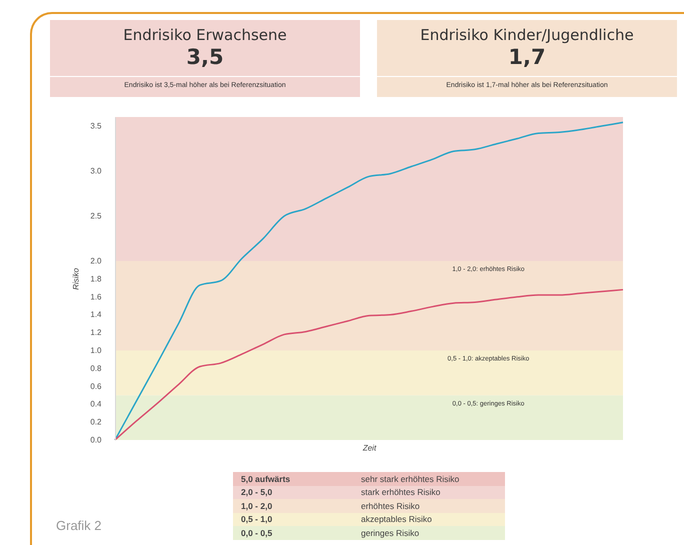 Image resolution: width=684 pixels, height=545 pixels. I want to click on category-label: 2,0 - 5,0, so click(257, 492).